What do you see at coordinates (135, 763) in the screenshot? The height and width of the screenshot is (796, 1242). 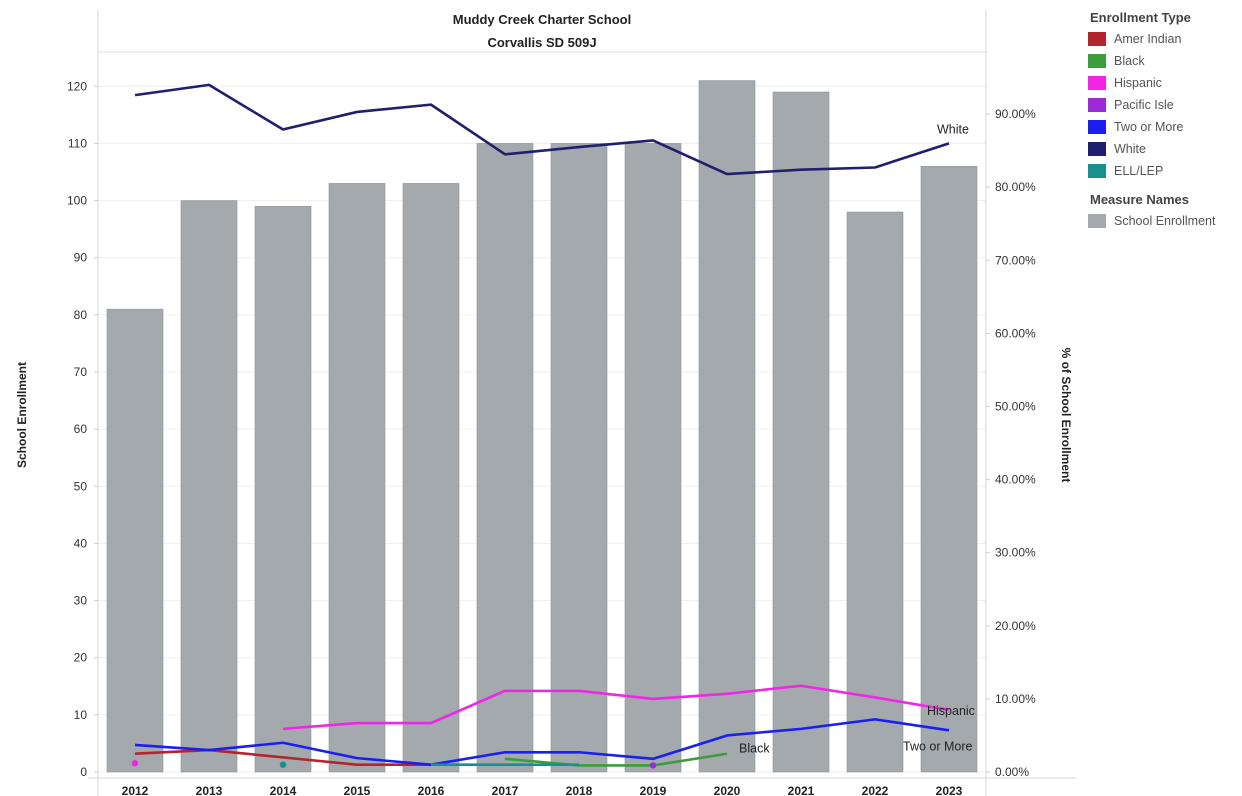 I see `point-hispanic` at bounding box center [135, 763].